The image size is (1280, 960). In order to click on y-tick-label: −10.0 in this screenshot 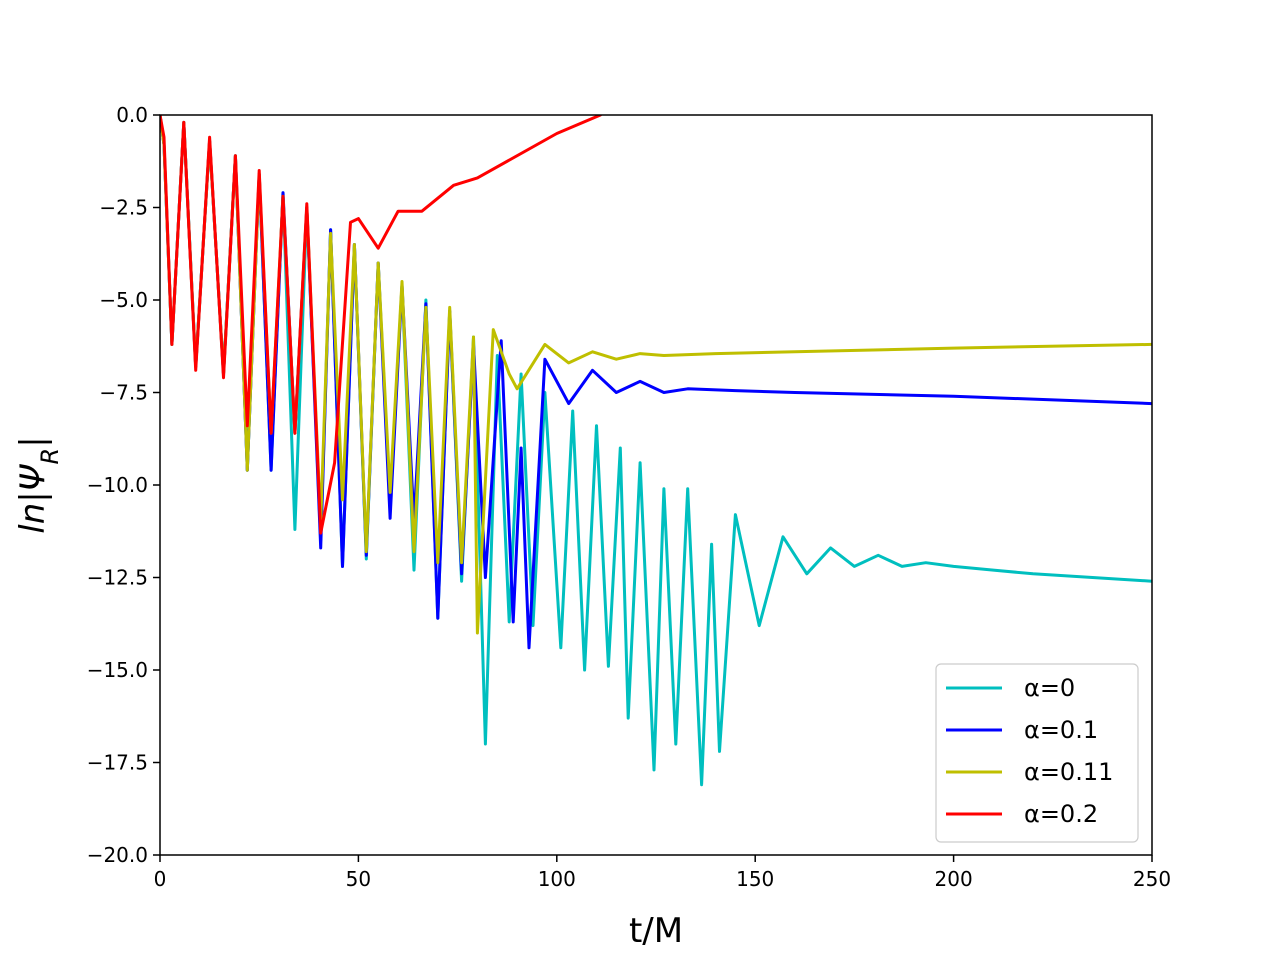, I will do `click(117, 485)`.